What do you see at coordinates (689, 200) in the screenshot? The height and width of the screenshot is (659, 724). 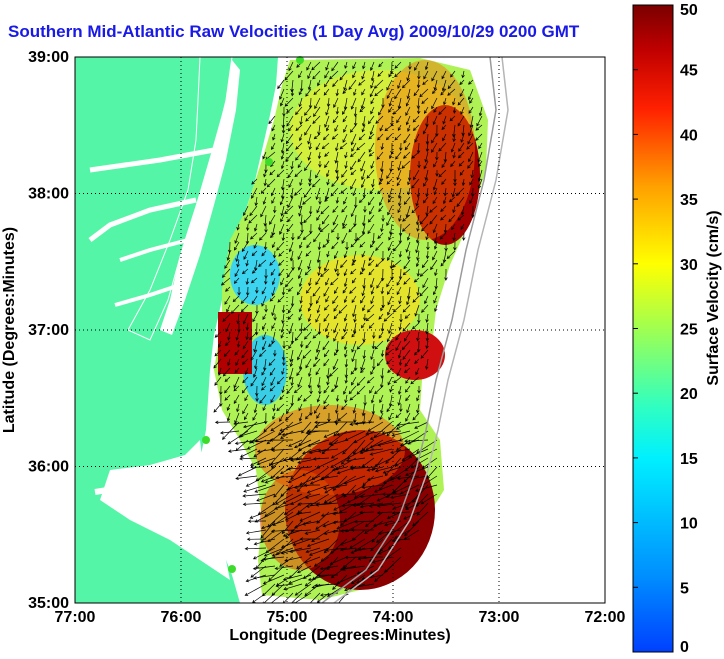 I see `colorbar-tick-label: 35` at bounding box center [689, 200].